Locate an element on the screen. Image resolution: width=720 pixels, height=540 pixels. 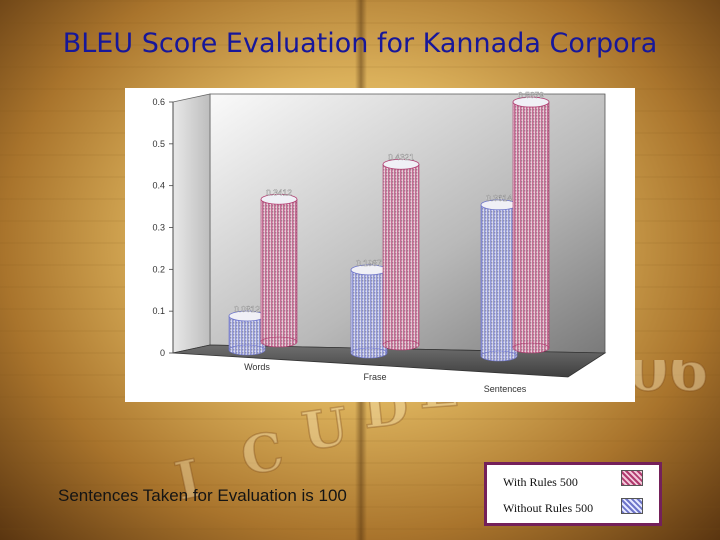
bar-words-with-rules is located at coordinates (279, 270).